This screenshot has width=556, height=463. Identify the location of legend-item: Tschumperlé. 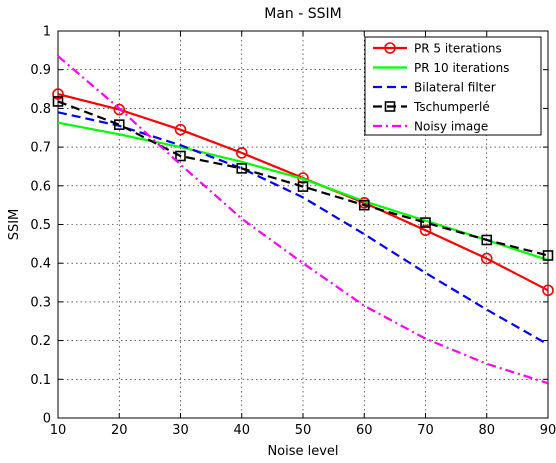
(431, 107).